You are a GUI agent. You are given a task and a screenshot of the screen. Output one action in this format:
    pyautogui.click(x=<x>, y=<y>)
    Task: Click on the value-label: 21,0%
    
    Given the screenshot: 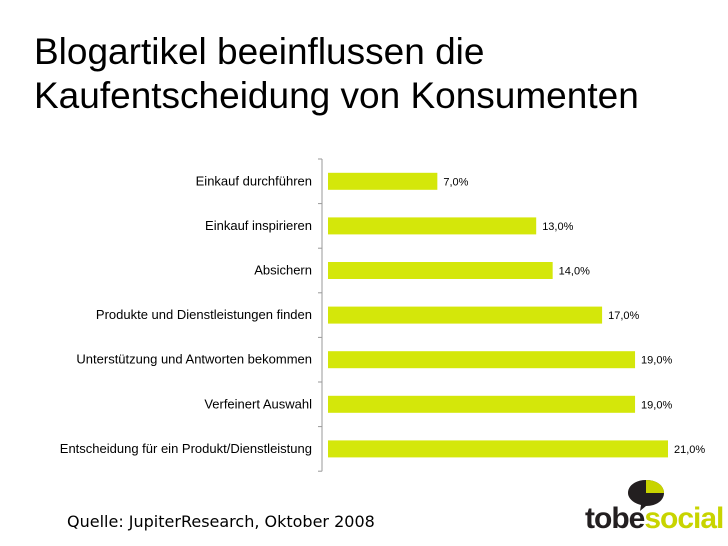 What is the action you would take?
    pyautogui.click(x=689, y=450)
    